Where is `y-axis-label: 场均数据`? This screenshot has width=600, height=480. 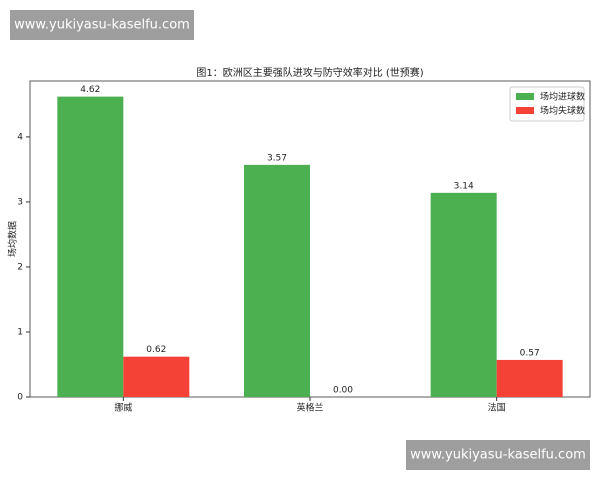
y-axis-label: 场均数据 is located at coordinates (13, 239).